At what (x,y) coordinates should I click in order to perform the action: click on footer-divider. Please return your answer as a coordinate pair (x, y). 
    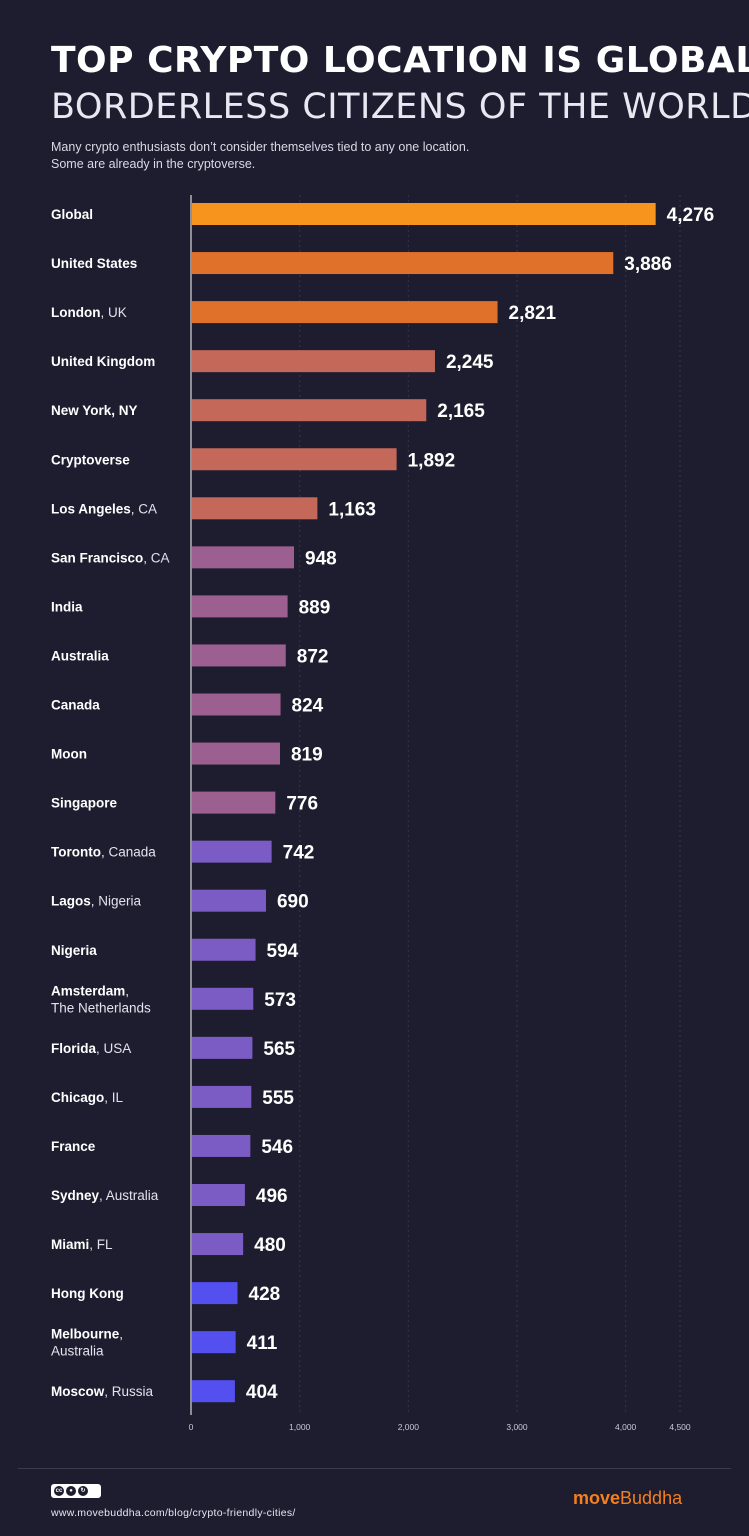
    Looking at the image, I should click on (374, 1468).